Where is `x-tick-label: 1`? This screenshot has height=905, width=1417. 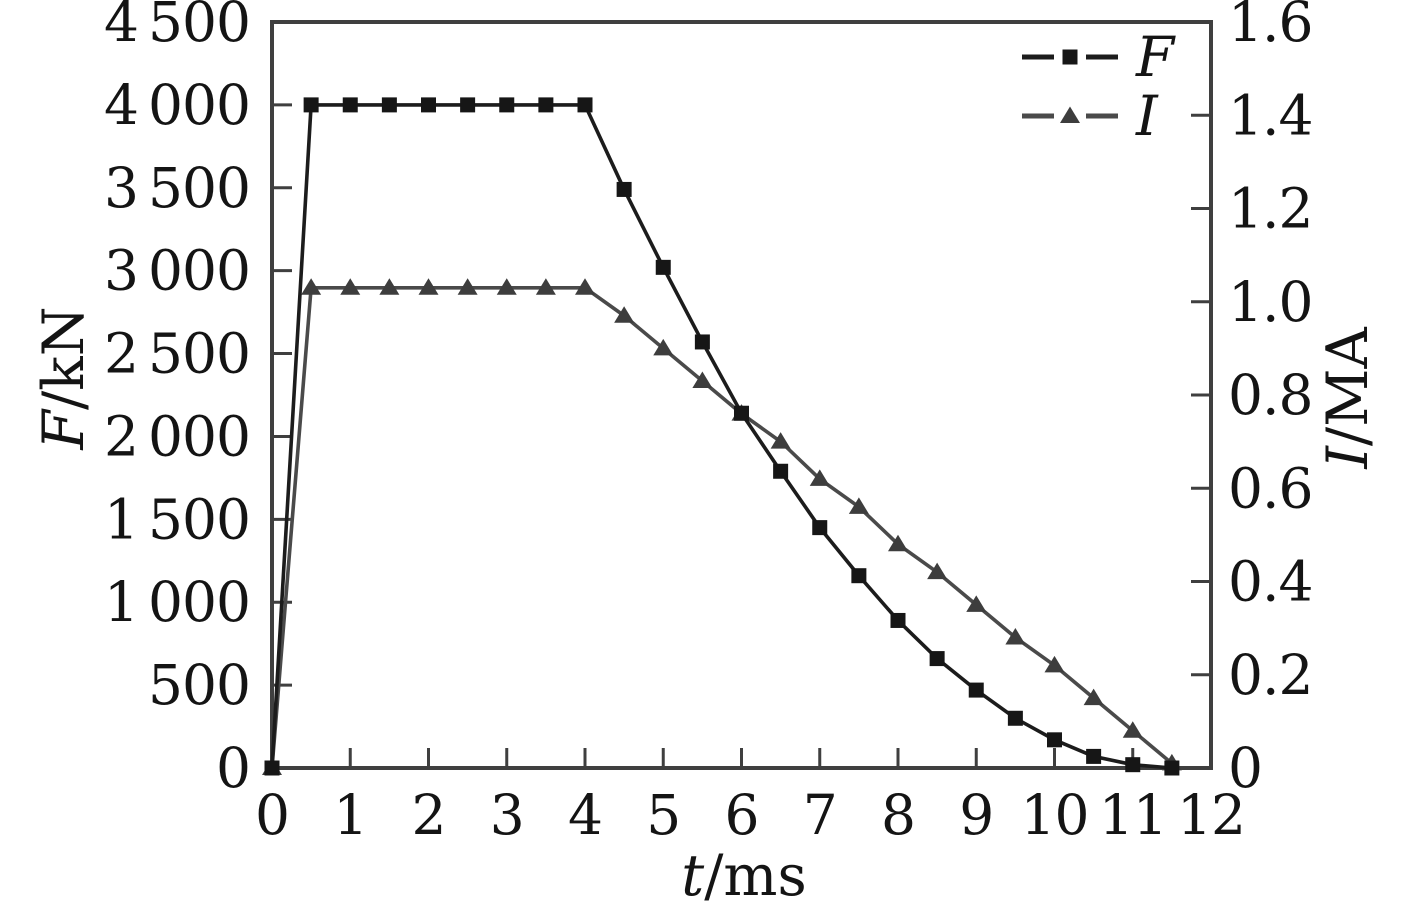 x-tick-label: 1 is located at coordinates (350, 815).